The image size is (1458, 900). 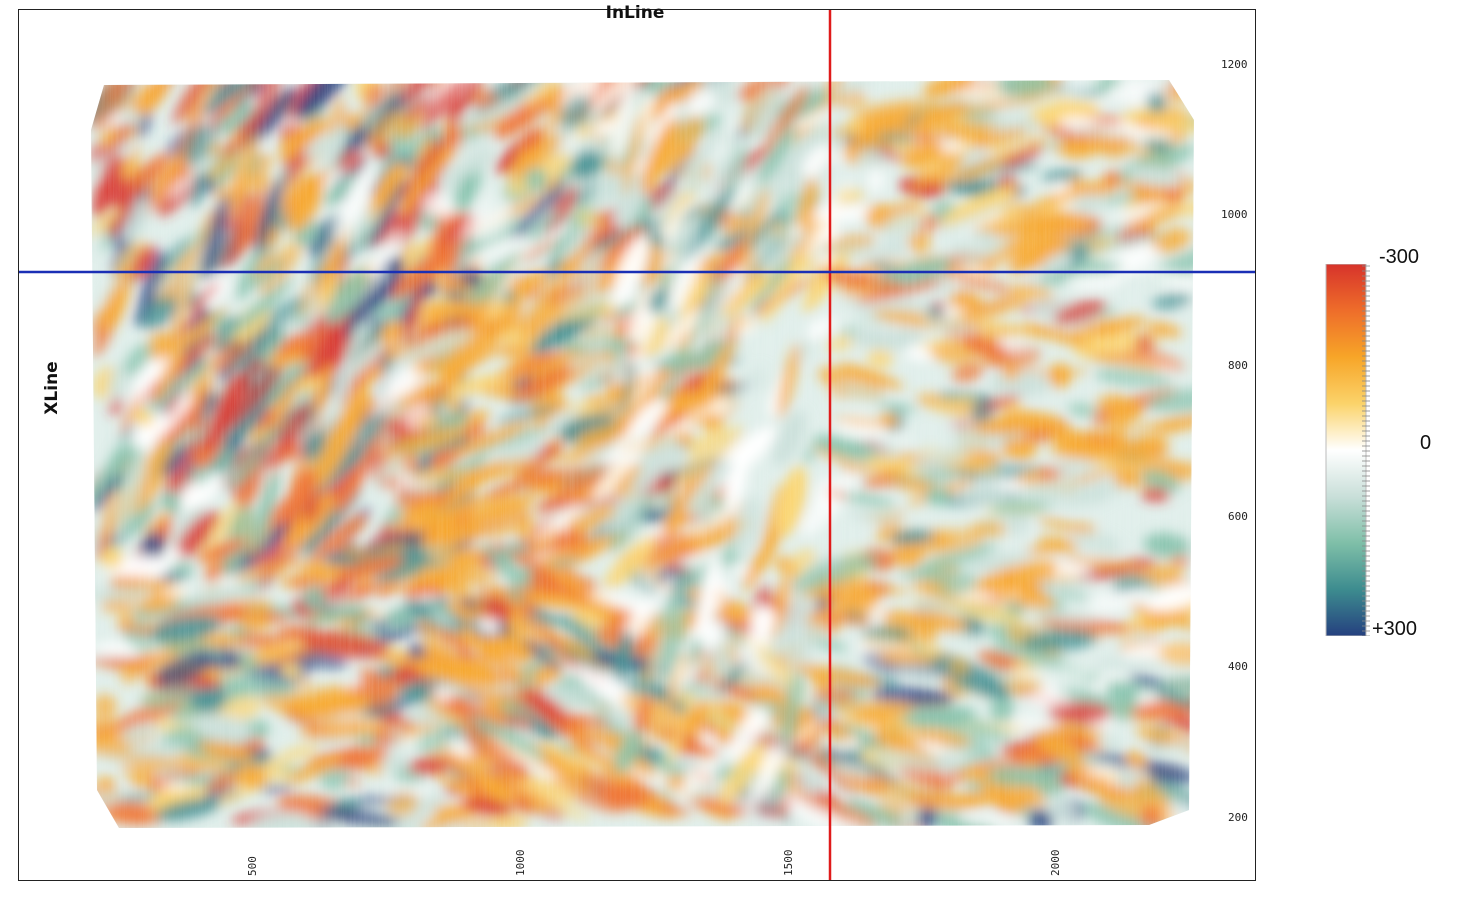 What do you see at coordinates (1395, 629) in the screenshot?
I see `colorbar-min-label: +300` at bounding box center [1395, 629].